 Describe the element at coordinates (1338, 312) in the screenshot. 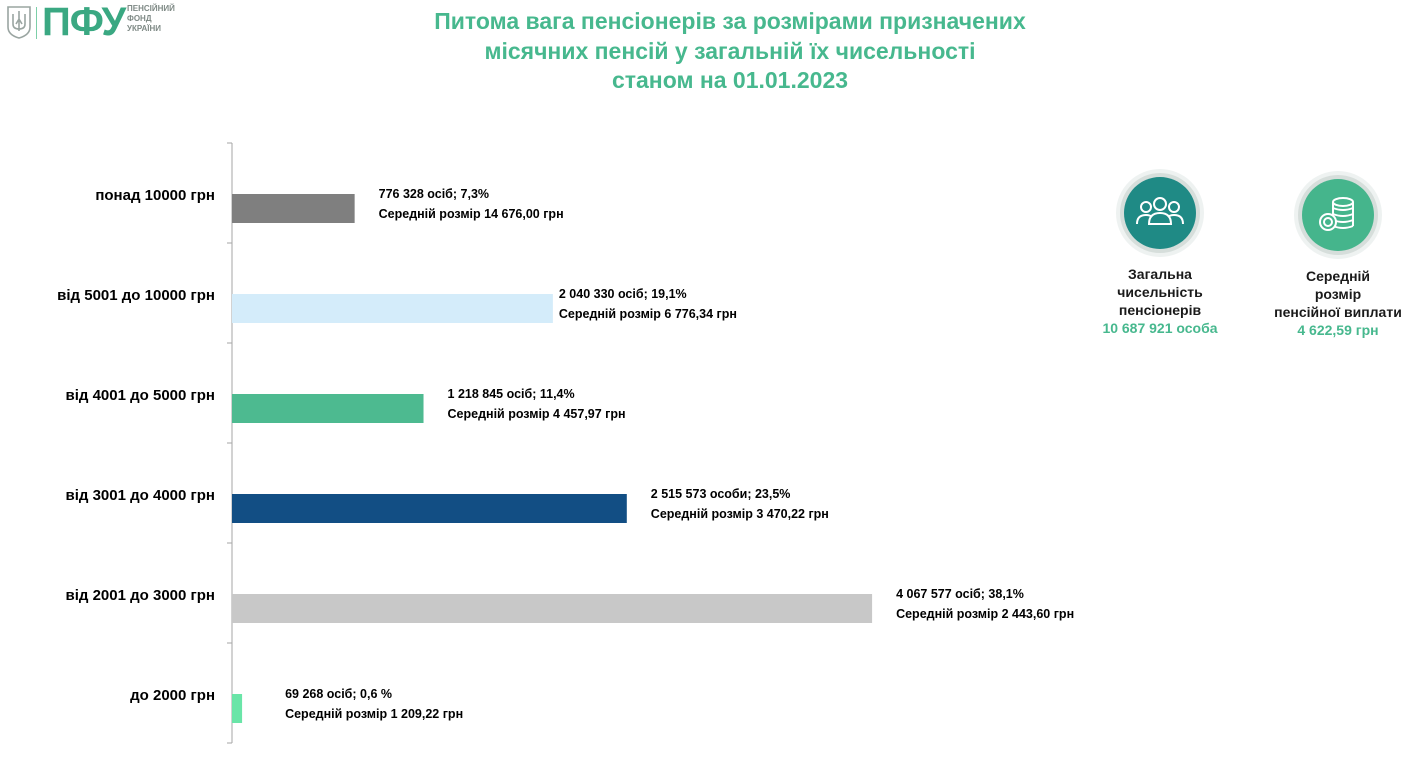

I see `stat-label-line: пенсійної виплати` at that location.